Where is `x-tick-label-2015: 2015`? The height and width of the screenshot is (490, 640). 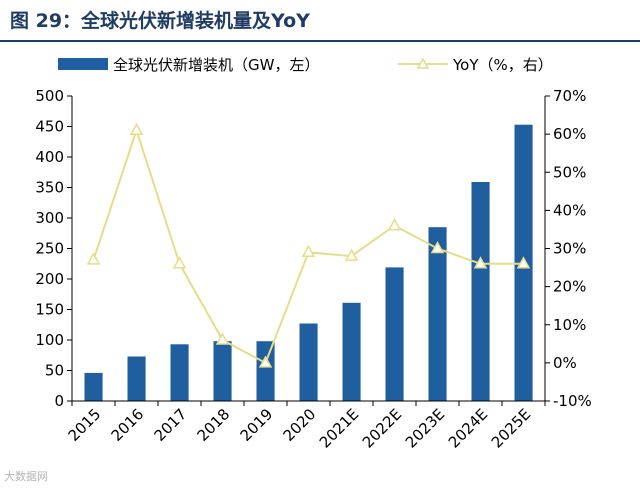 x-tick-label-2015: 2015 is located at coordinates (85, 425).